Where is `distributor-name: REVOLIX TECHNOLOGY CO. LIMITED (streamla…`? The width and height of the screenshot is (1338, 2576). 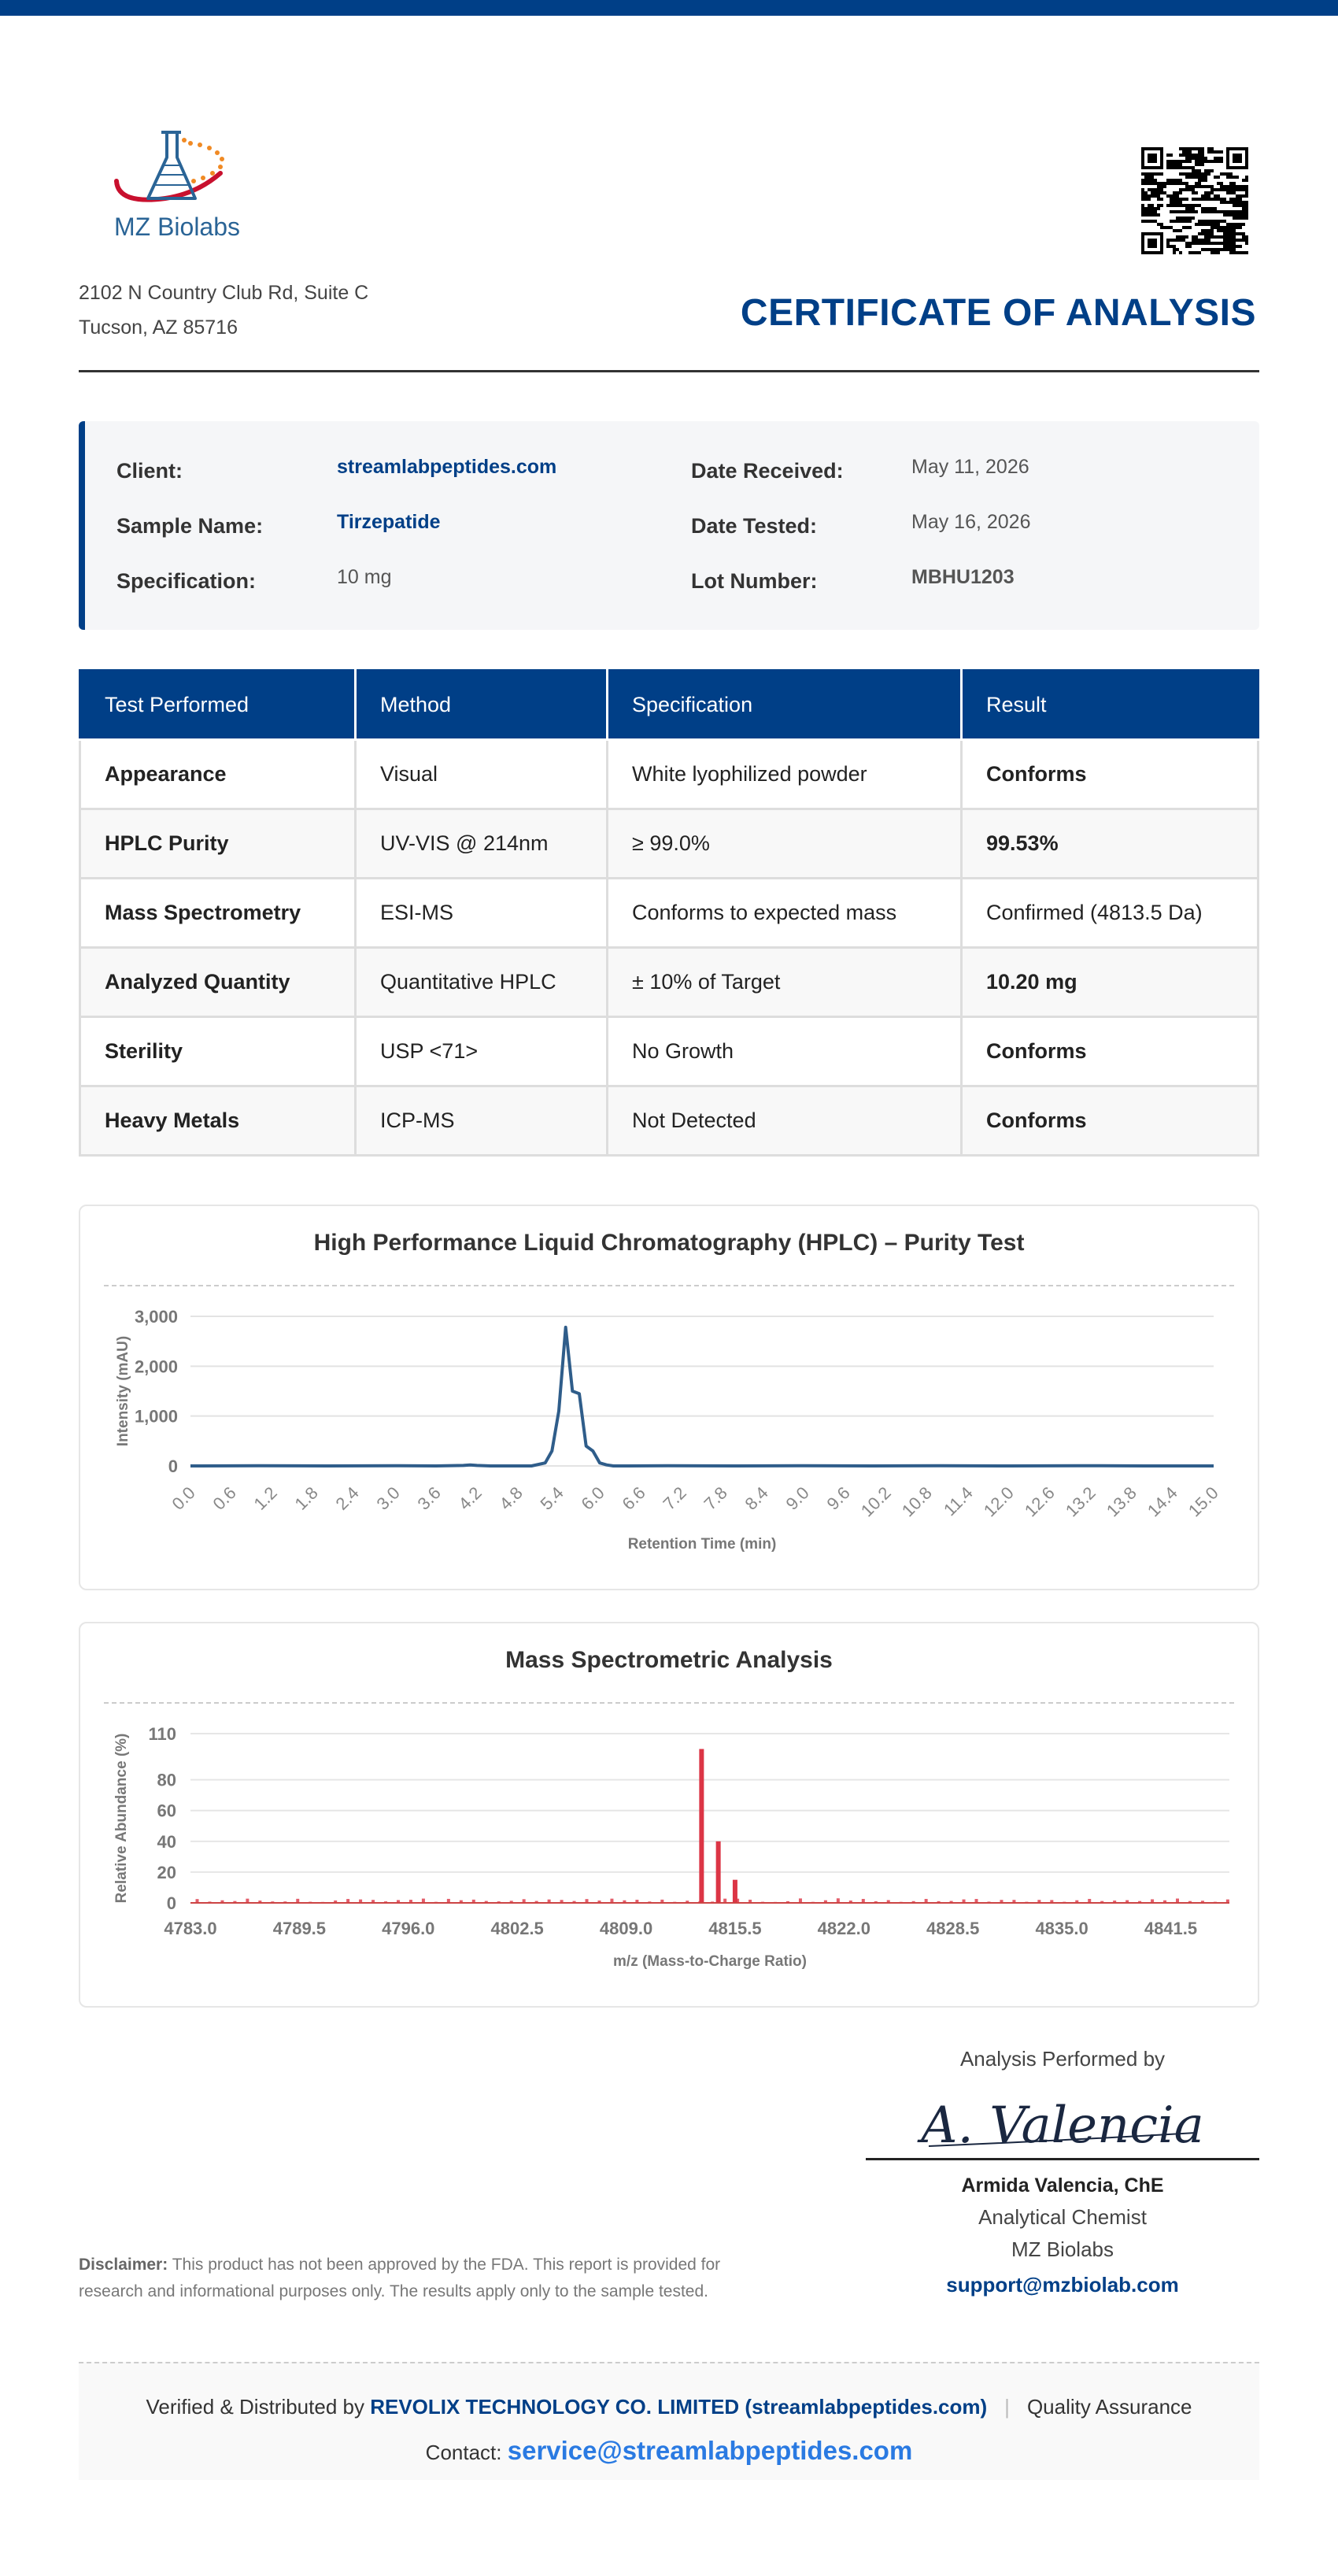 distributor-name: REVOLIX TECHNOLOGY CO. LIMITED (streamla… is located at coordinates (679, 2407).